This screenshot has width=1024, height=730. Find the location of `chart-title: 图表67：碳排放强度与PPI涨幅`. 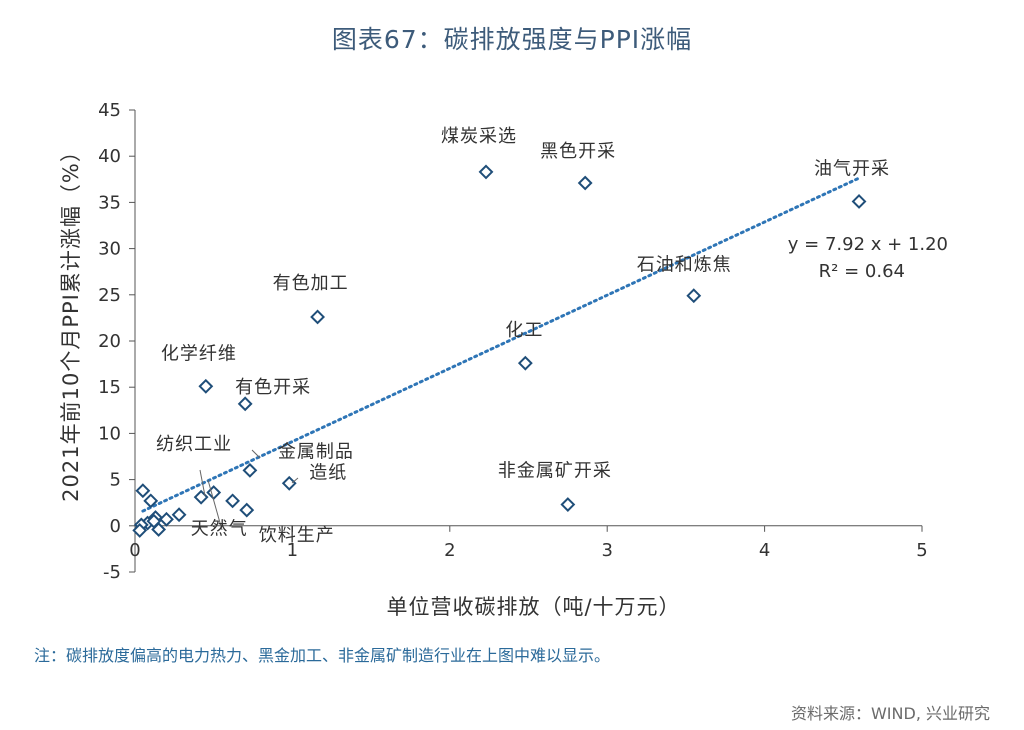

chart-title: 图表67：碳排放强度与PPI涨幅 is located at coordinates (512, 39).